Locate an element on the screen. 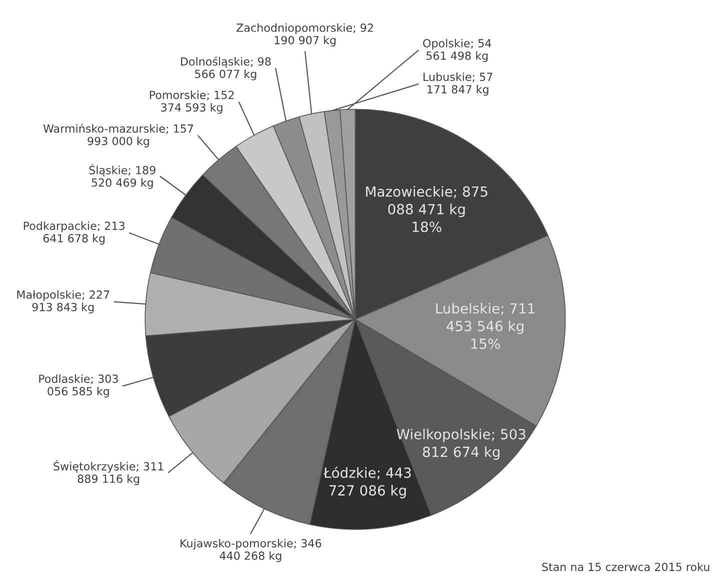  slice-label: Zachodniopomorskie; 92 190 907 kg is located at coordinates (304, 35).